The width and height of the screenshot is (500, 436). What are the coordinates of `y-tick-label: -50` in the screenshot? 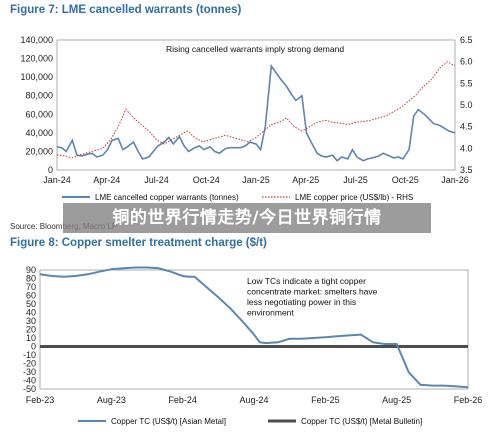 It's located at (29, 389).